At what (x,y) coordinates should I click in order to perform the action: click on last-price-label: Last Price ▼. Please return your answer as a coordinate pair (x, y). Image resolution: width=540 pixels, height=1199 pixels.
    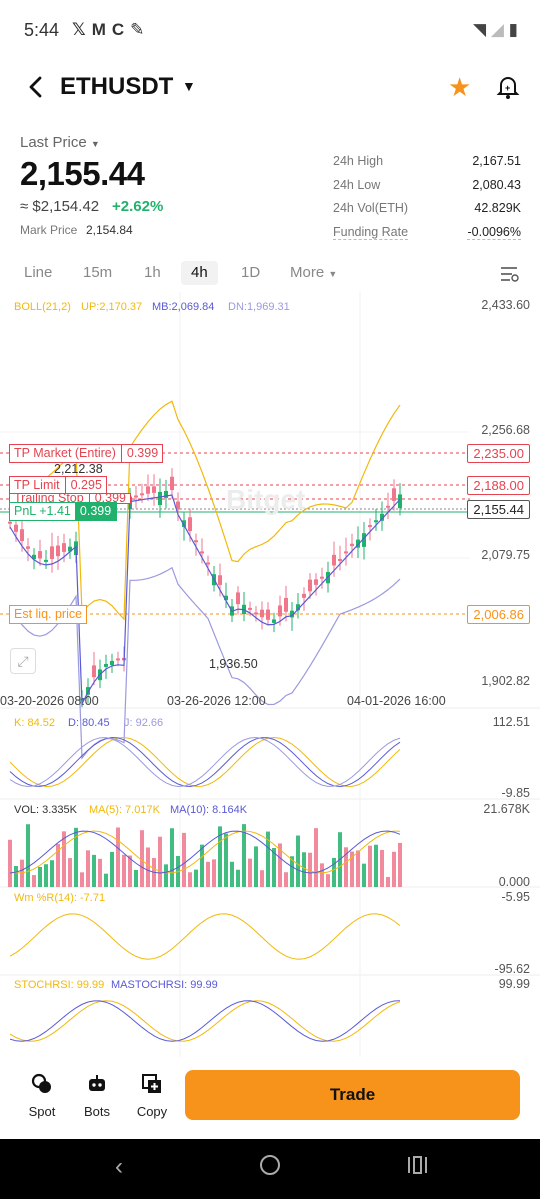
    Looking at the image, I should click on (60, 142).